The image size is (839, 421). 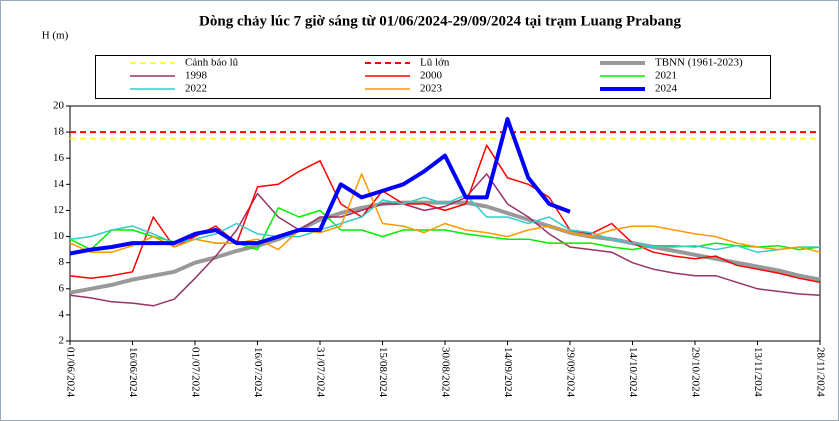 What do you see at coordinates (666, 89) in the screenshot?
I see `legend-label: 2024` at bounding box center [666, 89].